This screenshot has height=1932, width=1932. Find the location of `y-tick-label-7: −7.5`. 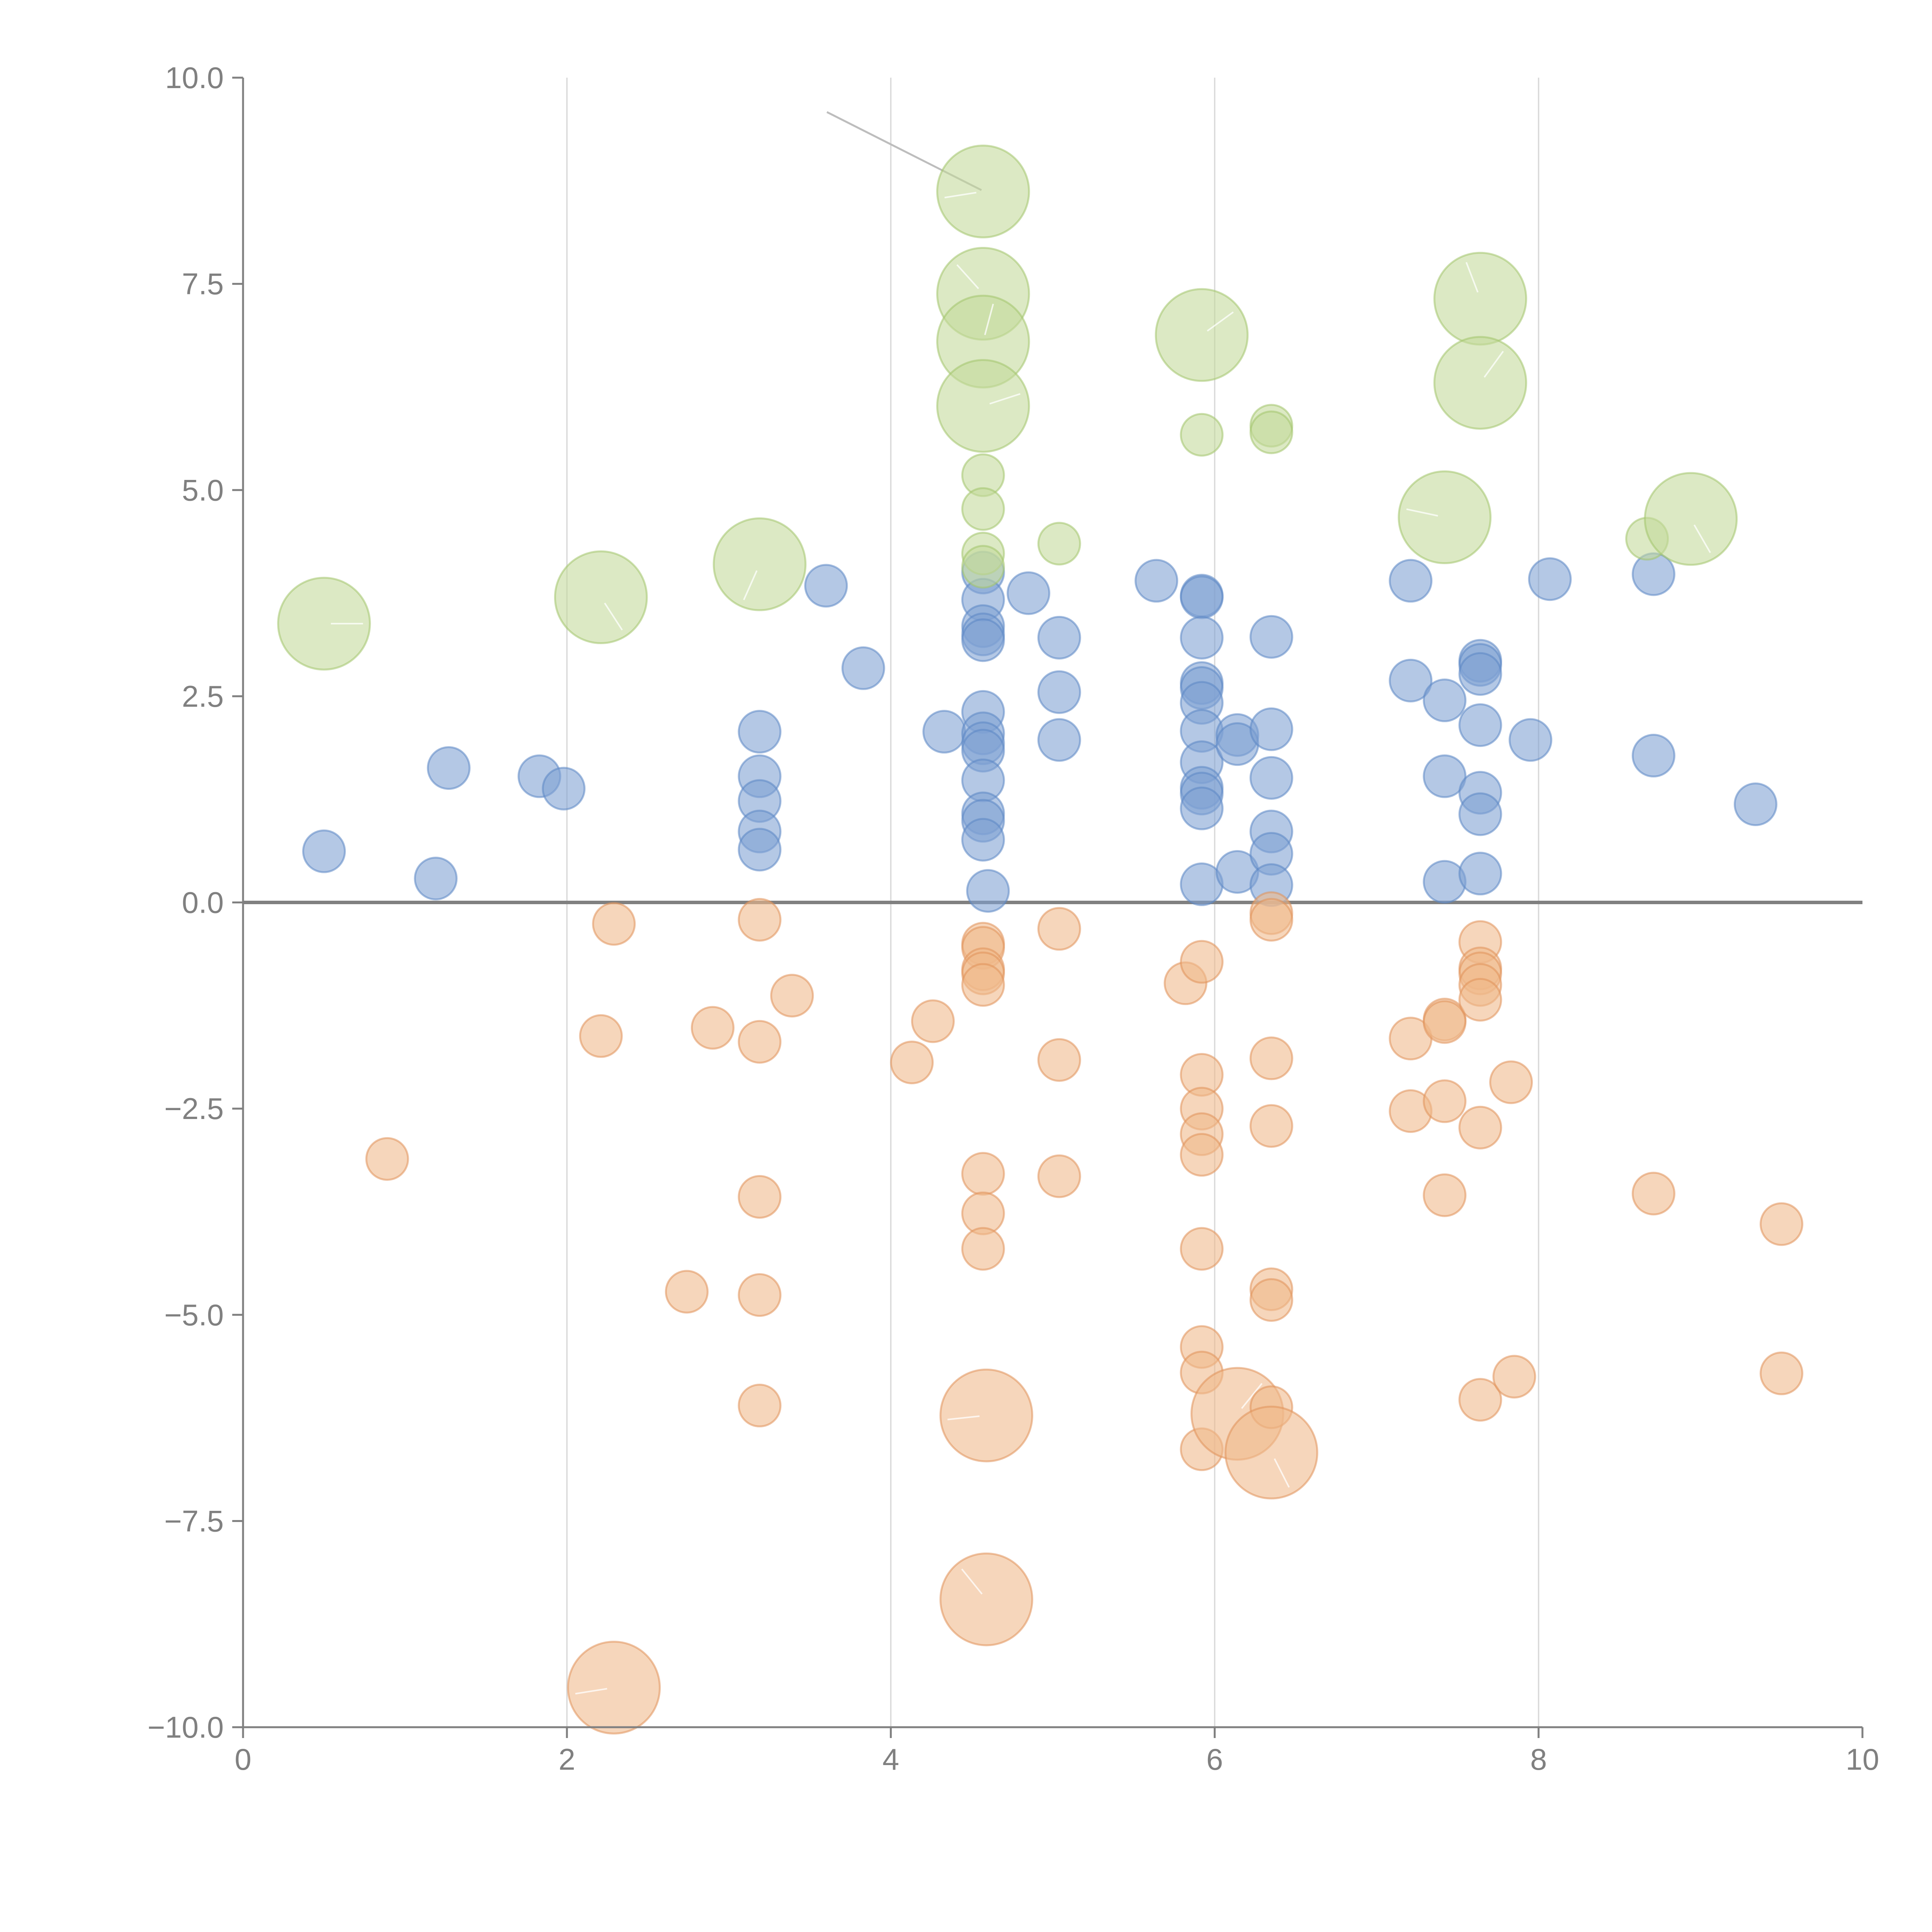

y-tick-label-7: −7.5 is located at coordinates (194, 1521).